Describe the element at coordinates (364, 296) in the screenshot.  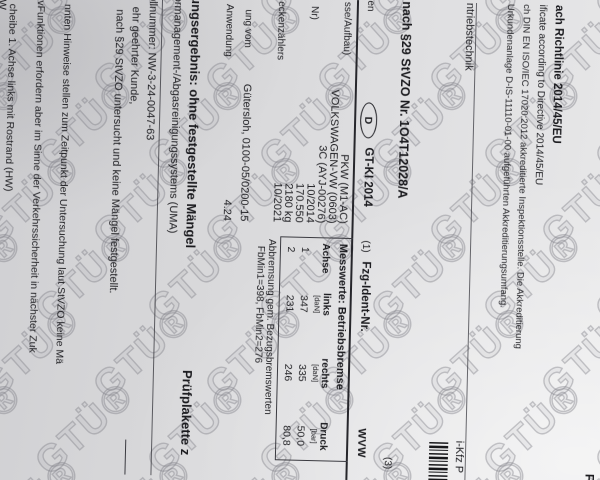
I see `vin-field-label: Fzg-Ident-Nr.` at that location.